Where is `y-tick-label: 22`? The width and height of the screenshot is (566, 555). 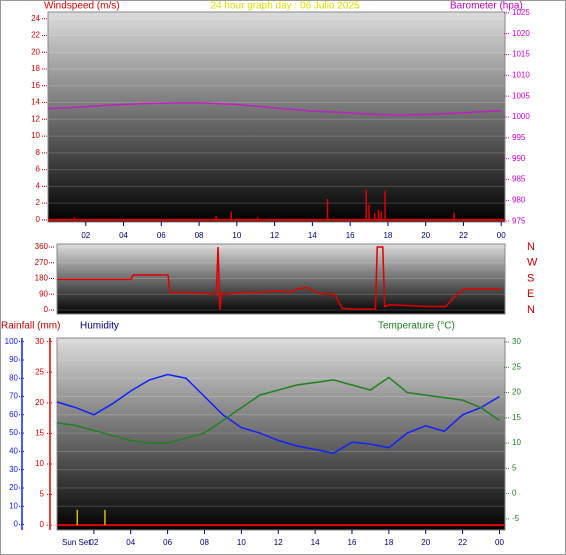 y-tick-label: 22 is located at coordinates (35, 35).